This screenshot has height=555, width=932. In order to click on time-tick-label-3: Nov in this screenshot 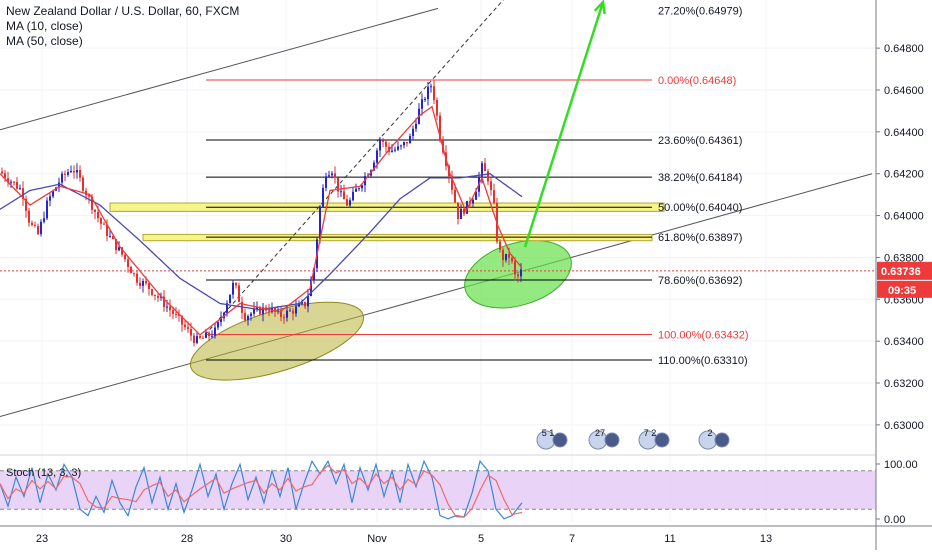, I will do `click(377, 539)`.